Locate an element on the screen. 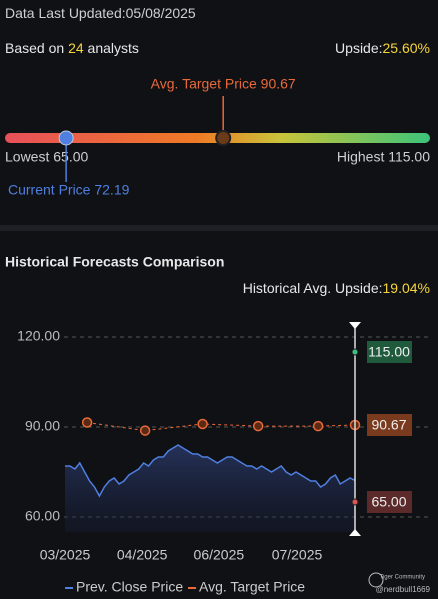 This screenshot has width=438, height=599. current-marker is located at coordinates (66, 138).